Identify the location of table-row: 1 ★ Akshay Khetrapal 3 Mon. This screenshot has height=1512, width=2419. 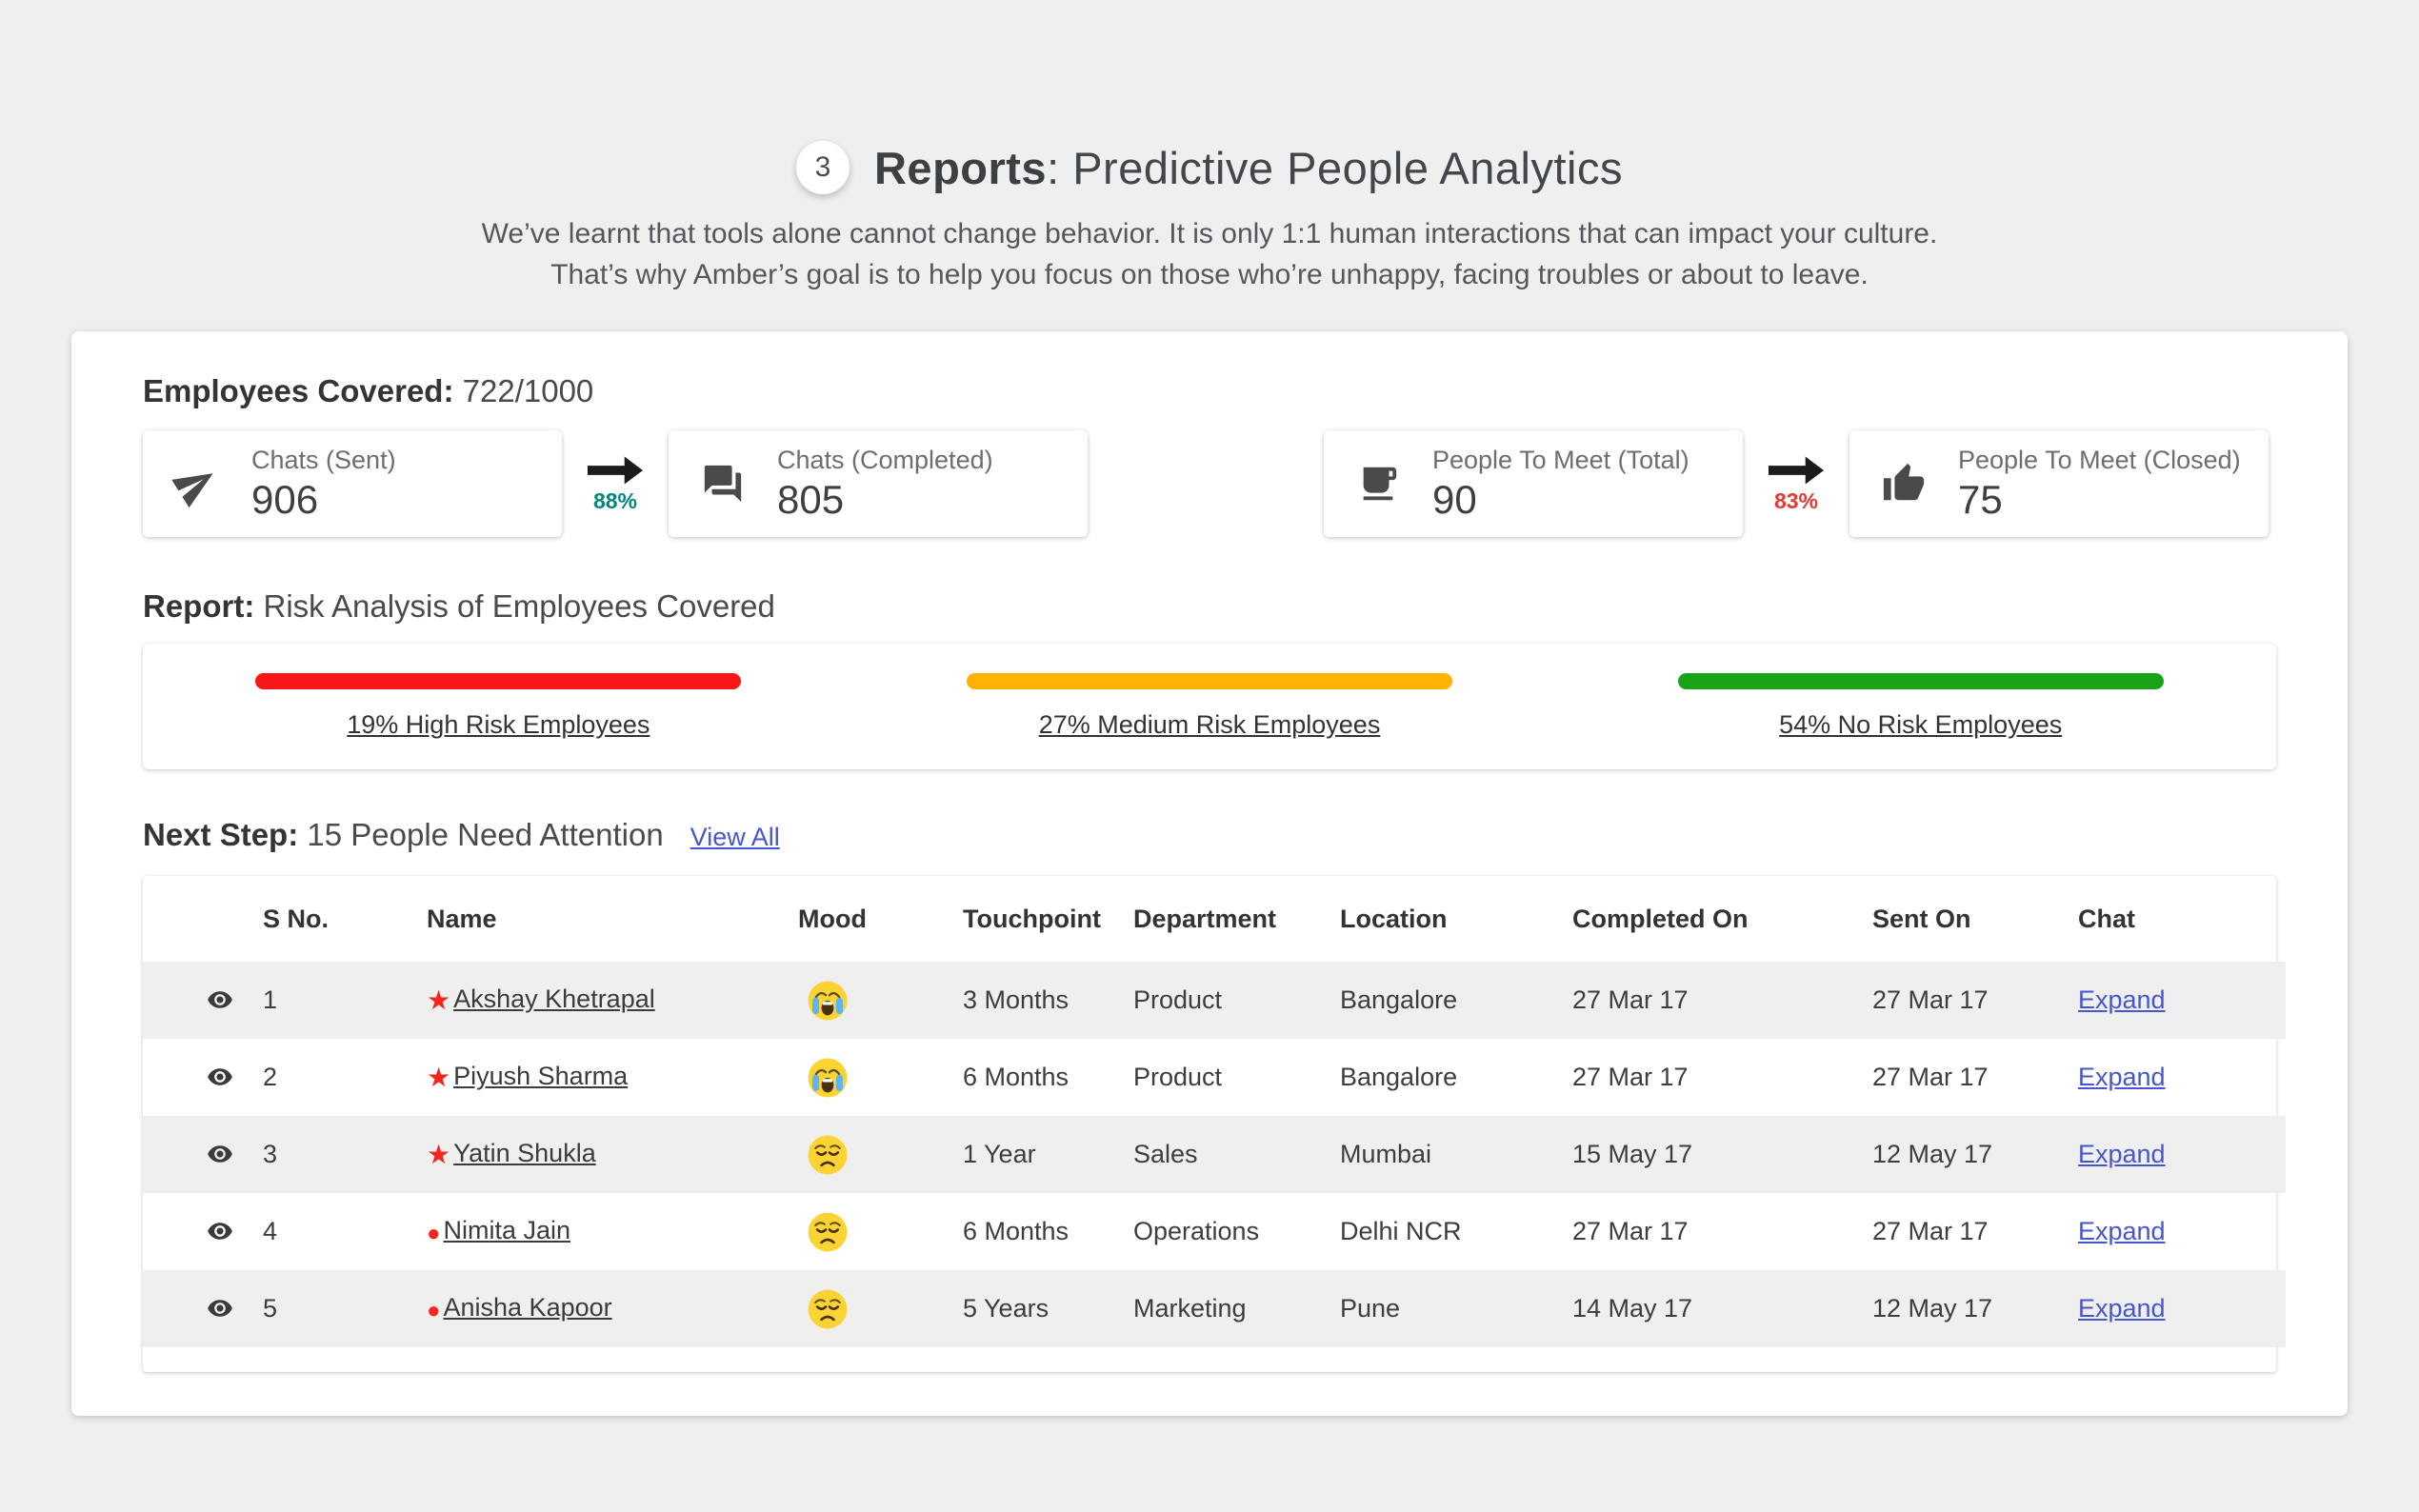
(1214, 1000).